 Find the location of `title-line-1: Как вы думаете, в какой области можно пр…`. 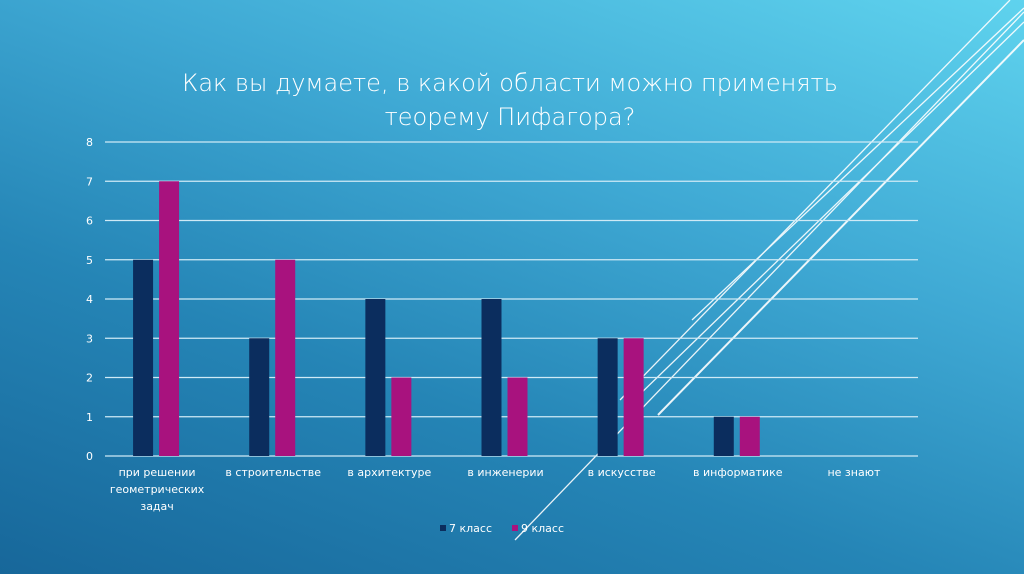

title-line-1: Как вы думаете, в какой области можно пр… is located at coordinates (510, 83).